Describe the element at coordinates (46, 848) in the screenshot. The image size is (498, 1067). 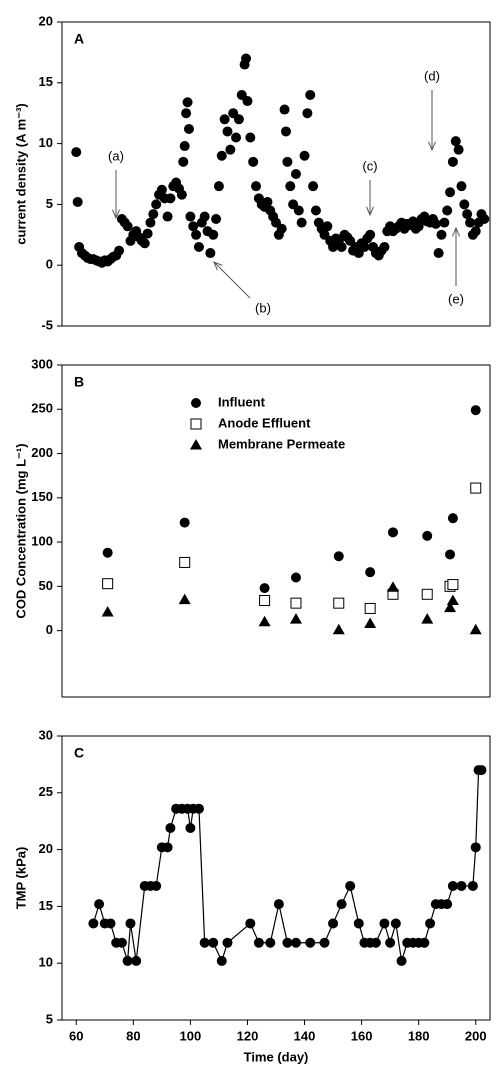
I see `y-tick-label: 20` at that location.